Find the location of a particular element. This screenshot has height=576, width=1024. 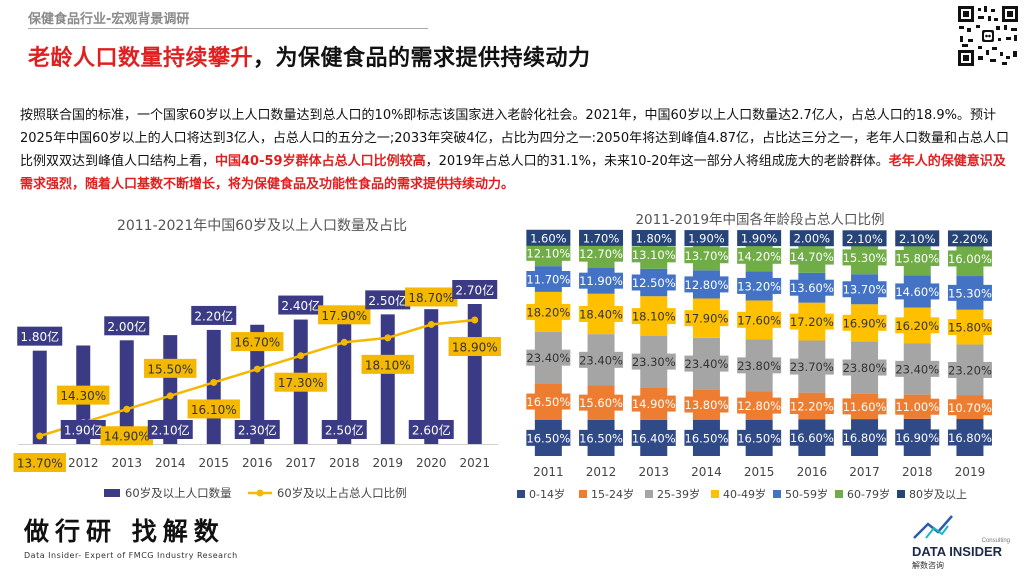

segment-2014-6-label: 1.90% is located at coordinates (706, 239).